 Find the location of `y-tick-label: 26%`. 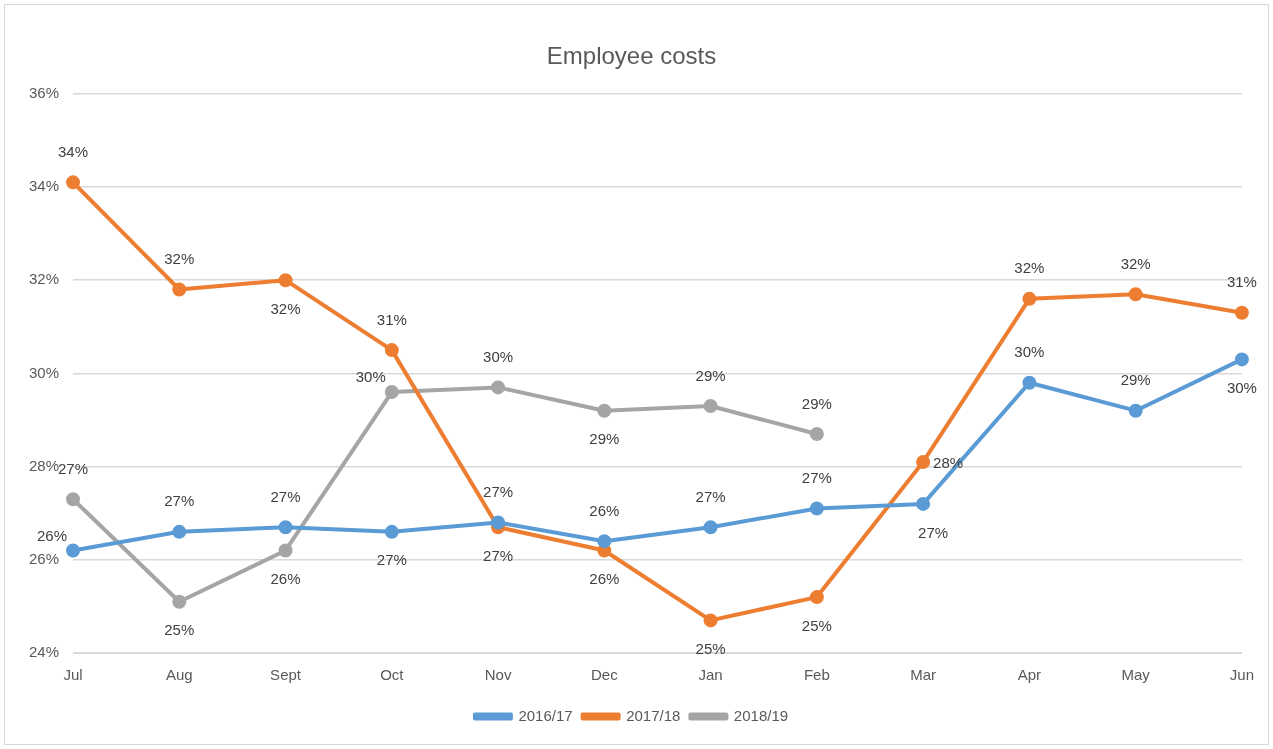

y-tick-label: 26% is located at coordinates (44, 558).